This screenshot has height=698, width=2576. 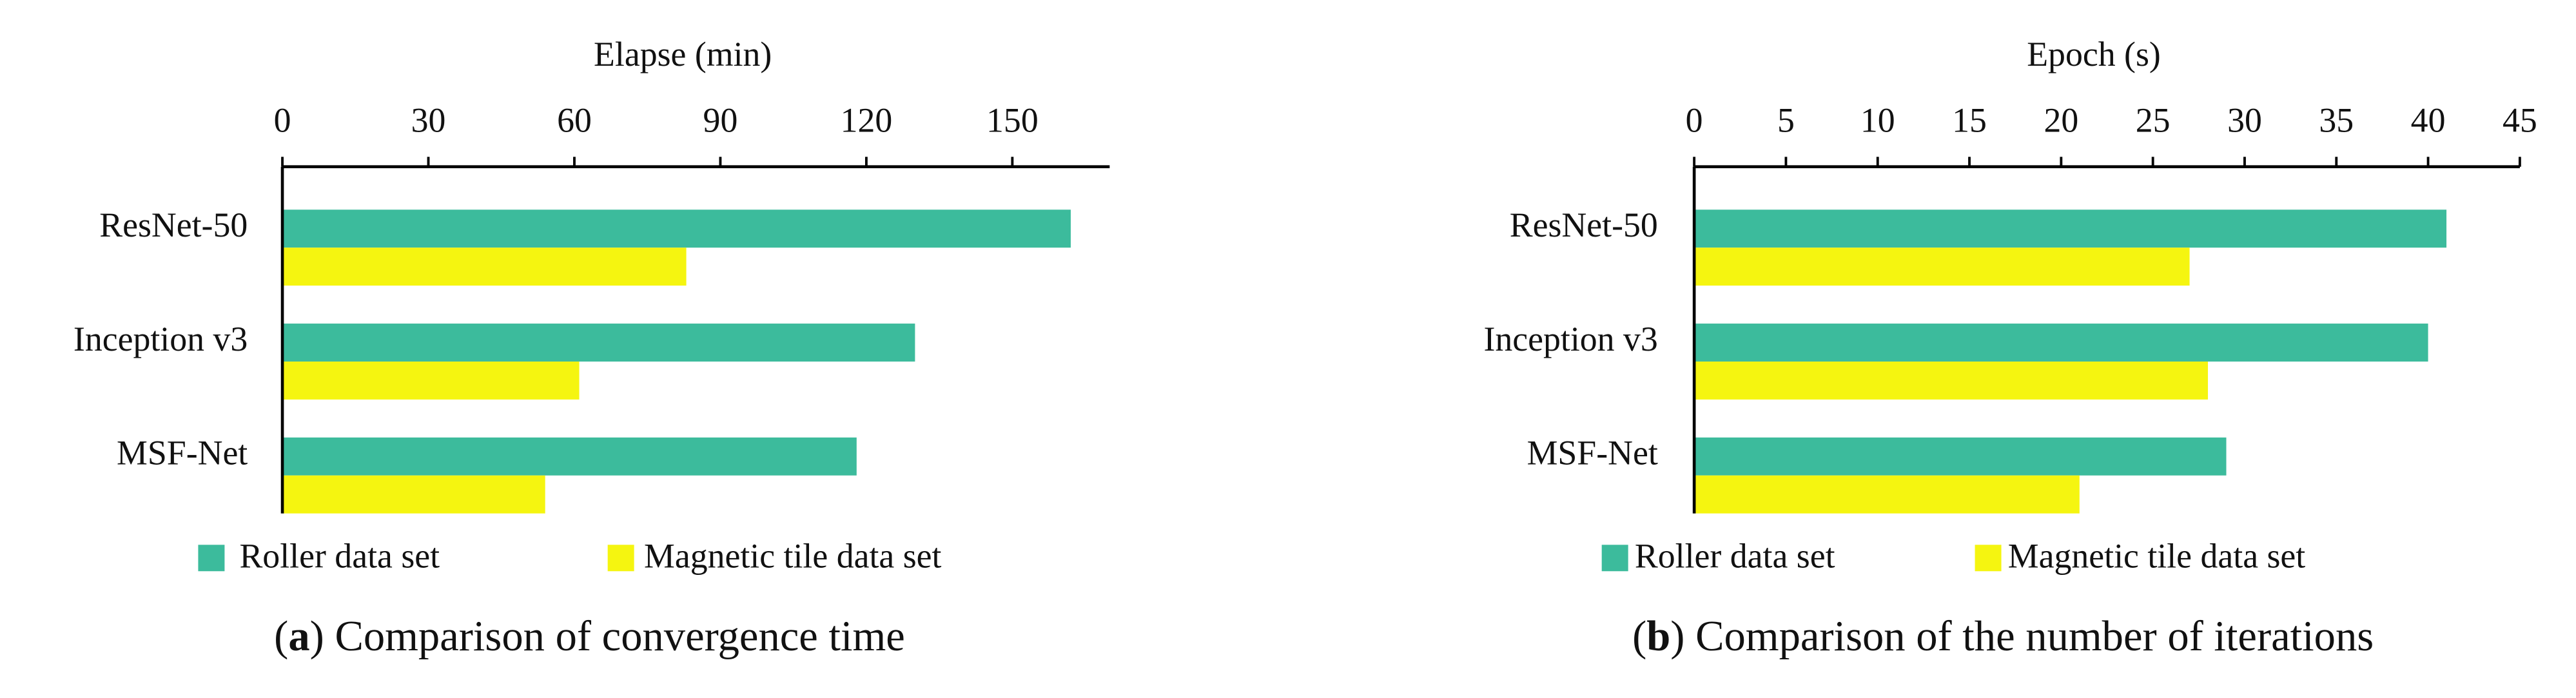 I want to click on axis-title: Elapse (min), so click(x=683, y=54).